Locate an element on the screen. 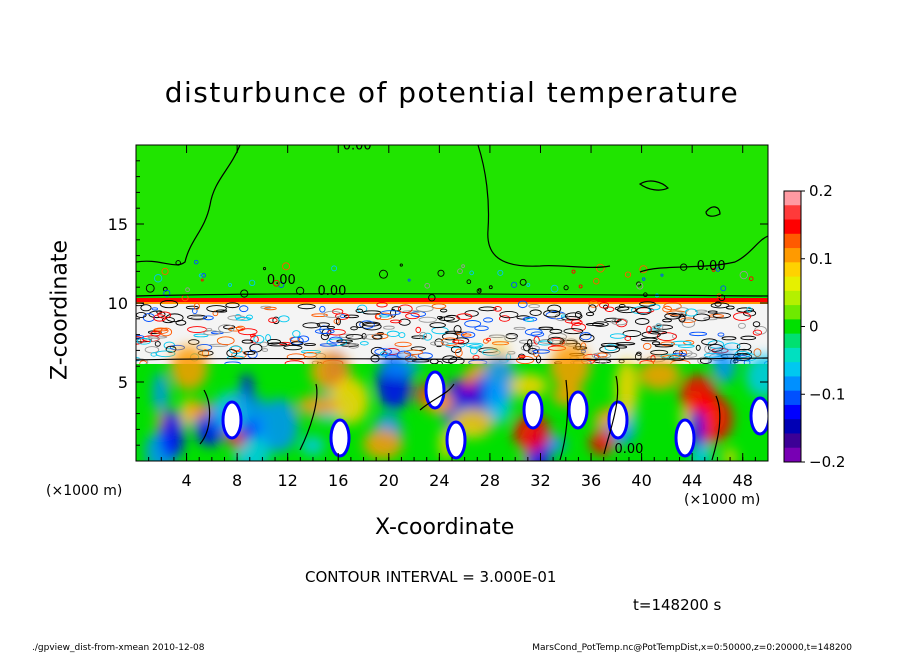 The height and width of the screenshot is (654, 904). x-tick-label-8: 36 is located at coordinates (591, 480).